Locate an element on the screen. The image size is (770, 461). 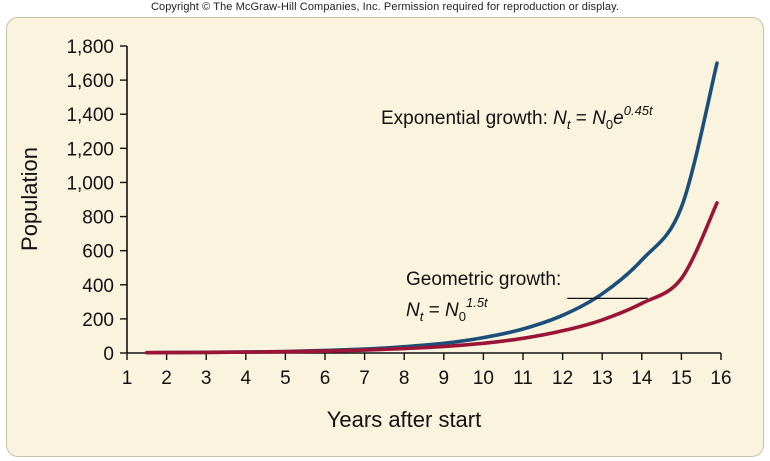
x-tick-label: 11 is located at coordinates (523, 378).